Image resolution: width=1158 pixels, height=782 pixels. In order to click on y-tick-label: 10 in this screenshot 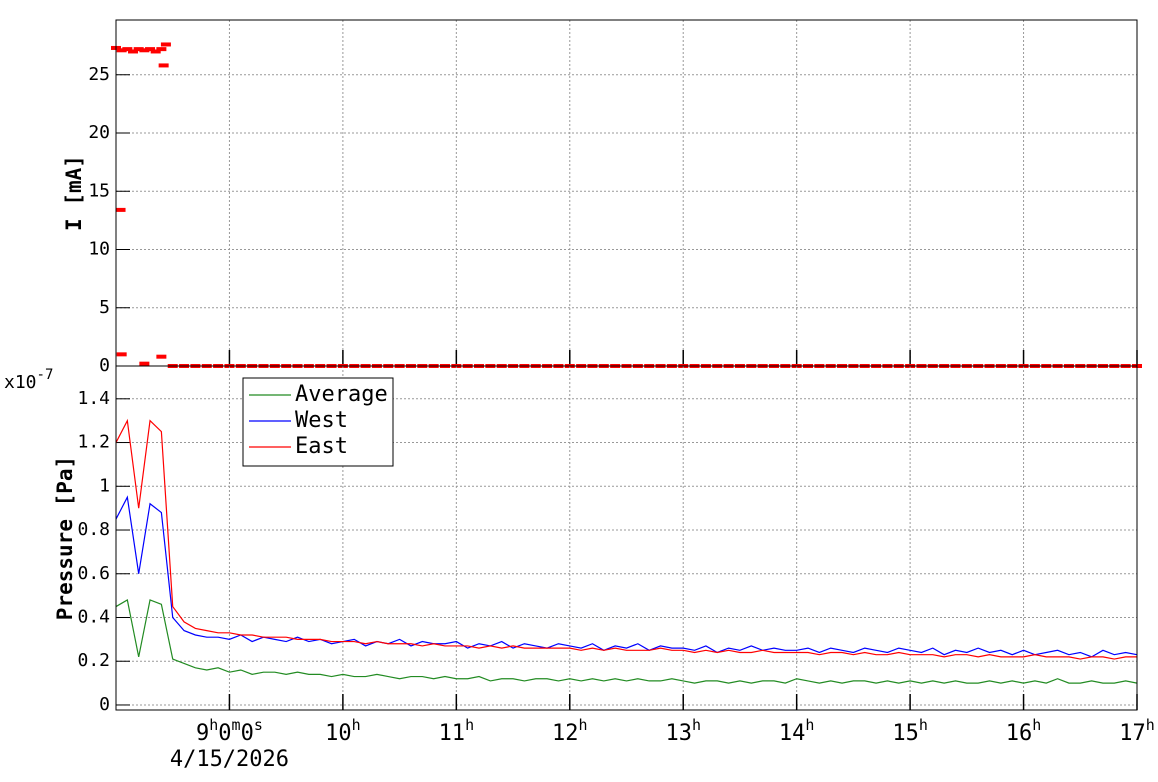, I will do `click(99, 249)`.